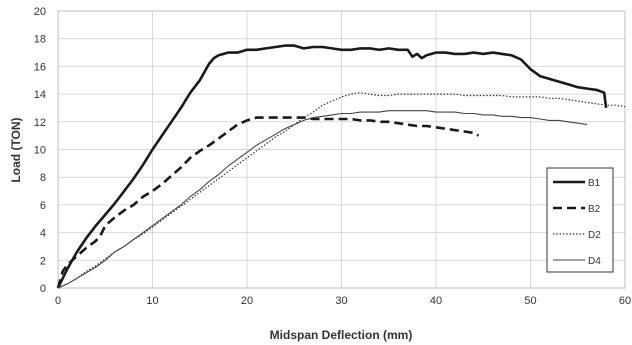  Describe the element at coordinates (152, 301) in the screenshot. I see `x-tick-label: 10` at that location.